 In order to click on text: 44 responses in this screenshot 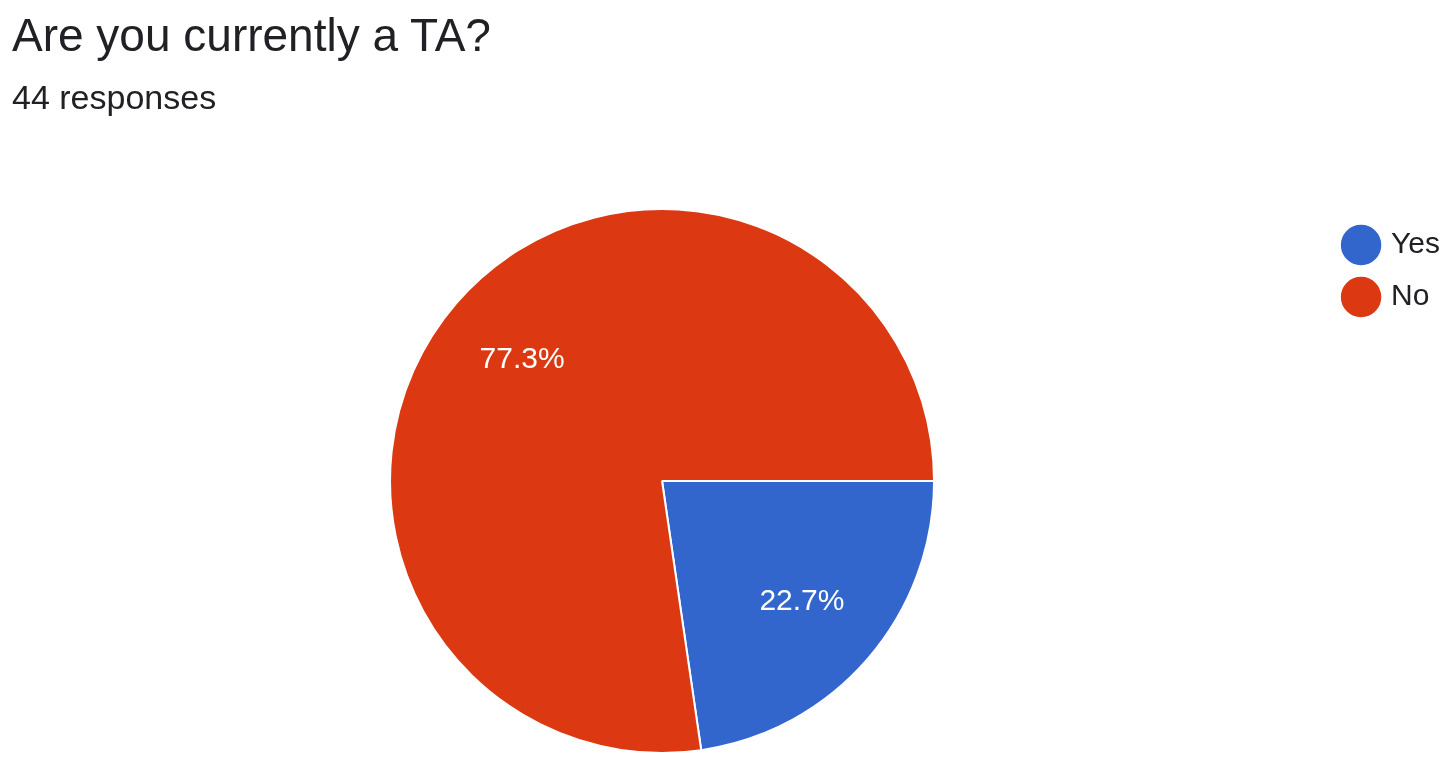, I will do `click(114, 97)`.